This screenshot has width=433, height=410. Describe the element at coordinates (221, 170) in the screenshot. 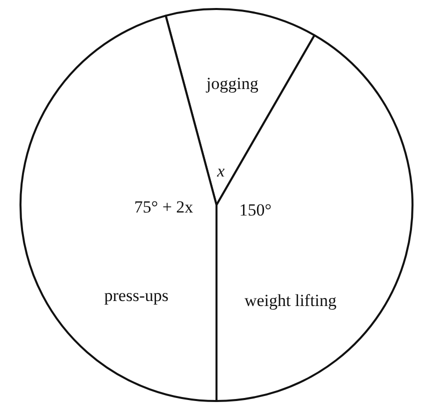

I see `text: x` at that location.